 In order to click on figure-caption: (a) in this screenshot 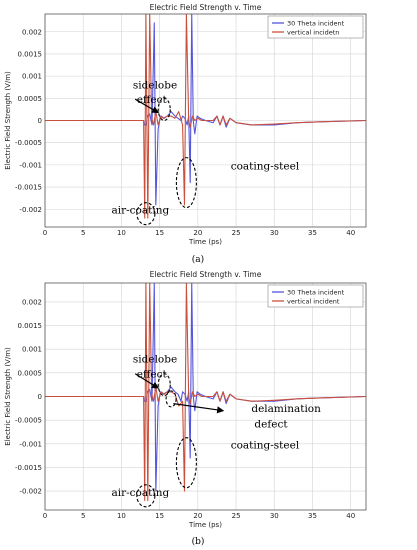, I will do `click(198, 259)`.